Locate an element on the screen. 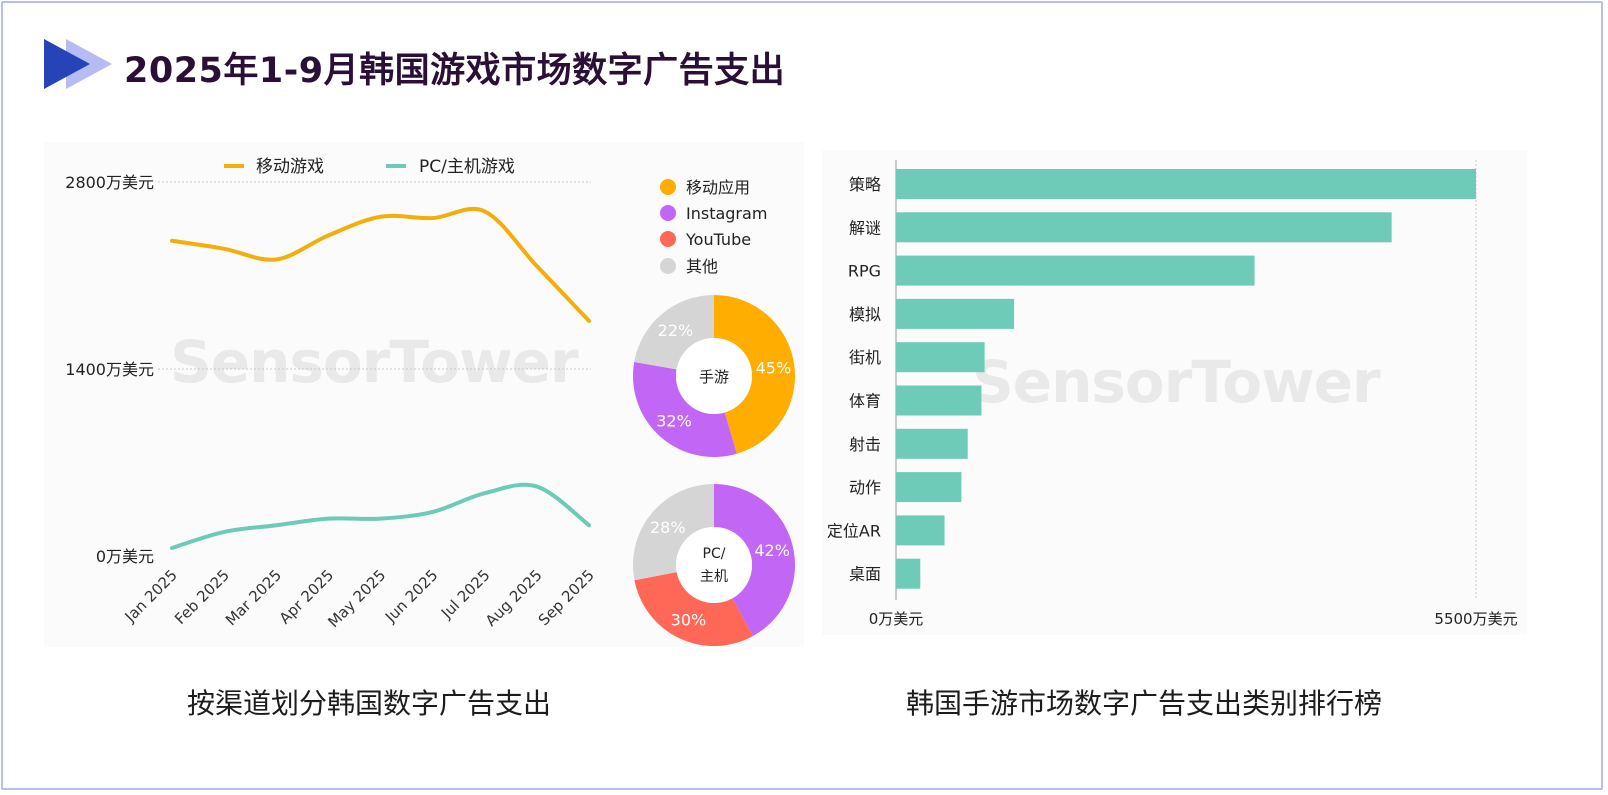  bar-category-label: 模拟 is located at coordinates (865, 314).